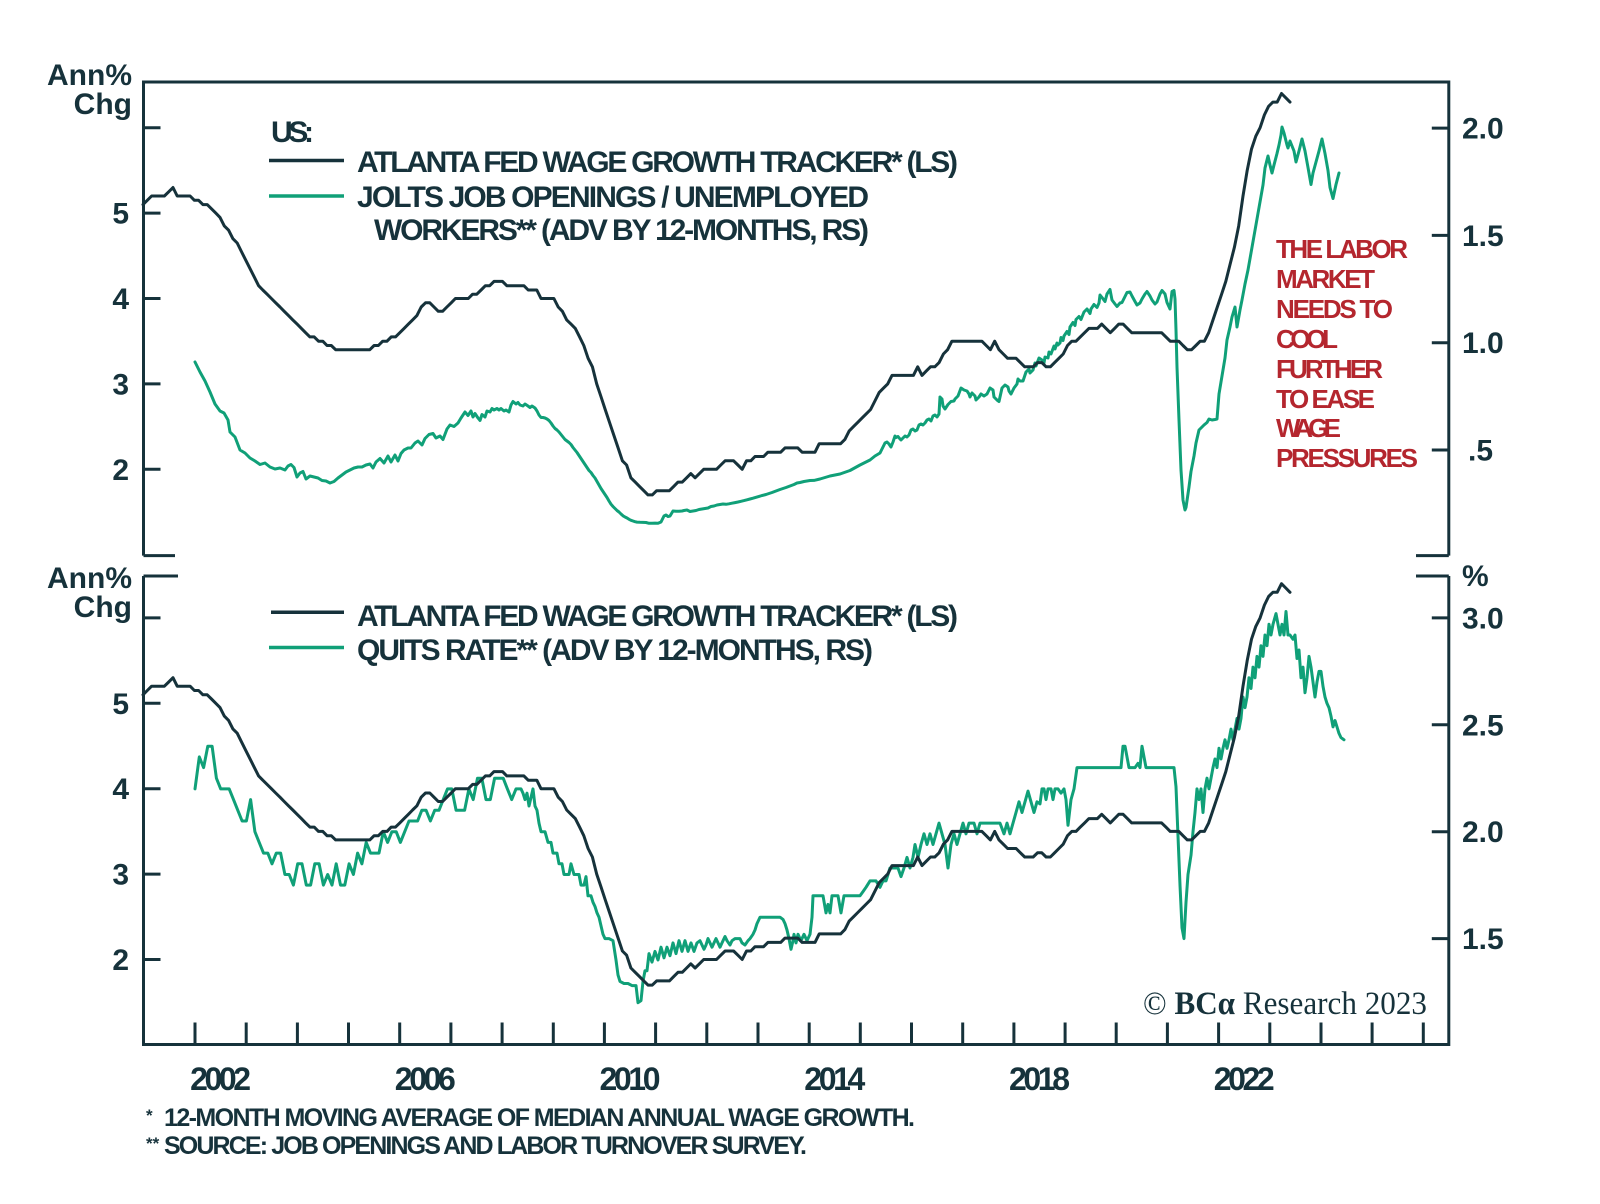 This screenshot has height=1204, width=1600. I want to click on svg-text: 2018, so click(1039, 1079).